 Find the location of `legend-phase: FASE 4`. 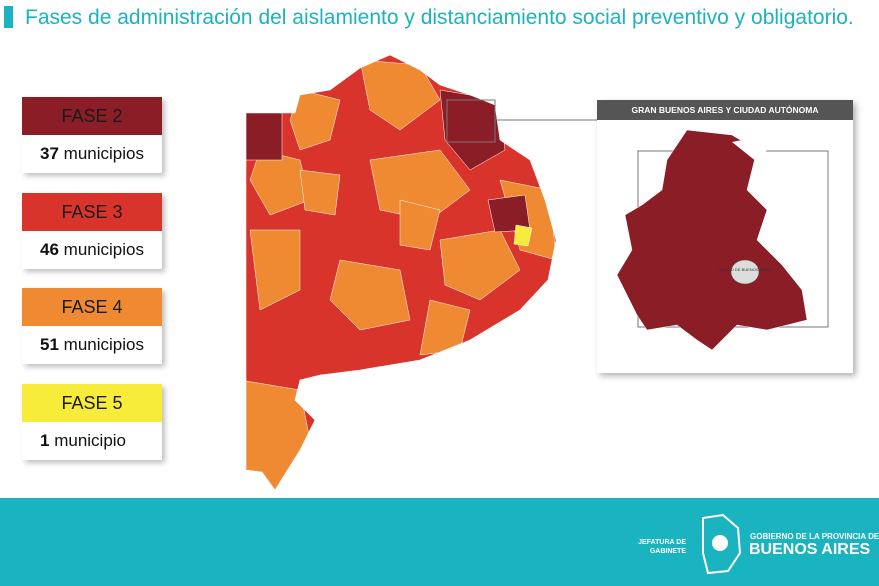

legend-phase: FASE 4 is located at coordinates (92, 307).